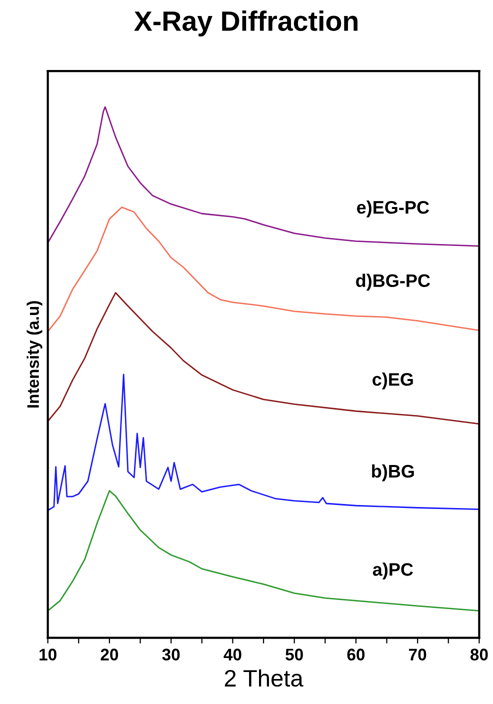 This screenshot has width=493, height=704. What do you see at coordinates (109, 654) in the screenshot?
I see `x-tick-label: 20` at bounding box center [109, 654].